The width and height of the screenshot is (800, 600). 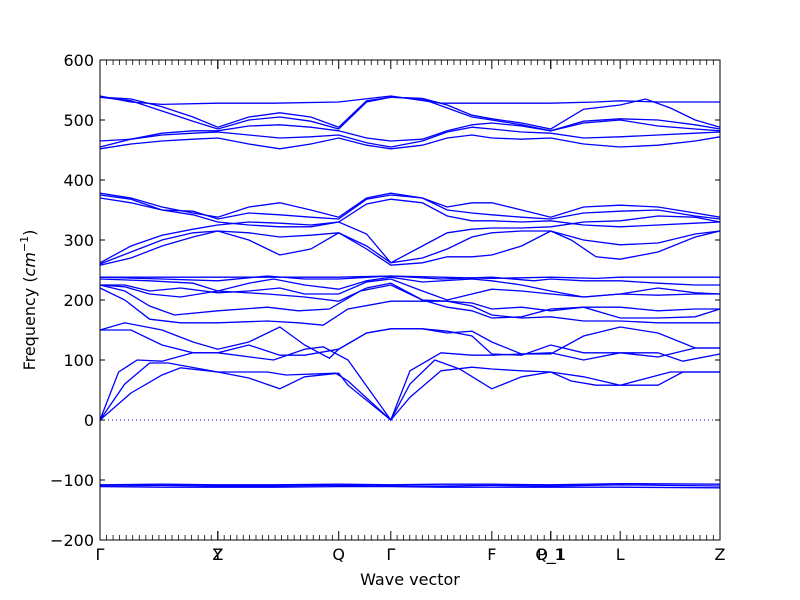 I want to click on x-tick-label: Y, so click(x=217, y=554).